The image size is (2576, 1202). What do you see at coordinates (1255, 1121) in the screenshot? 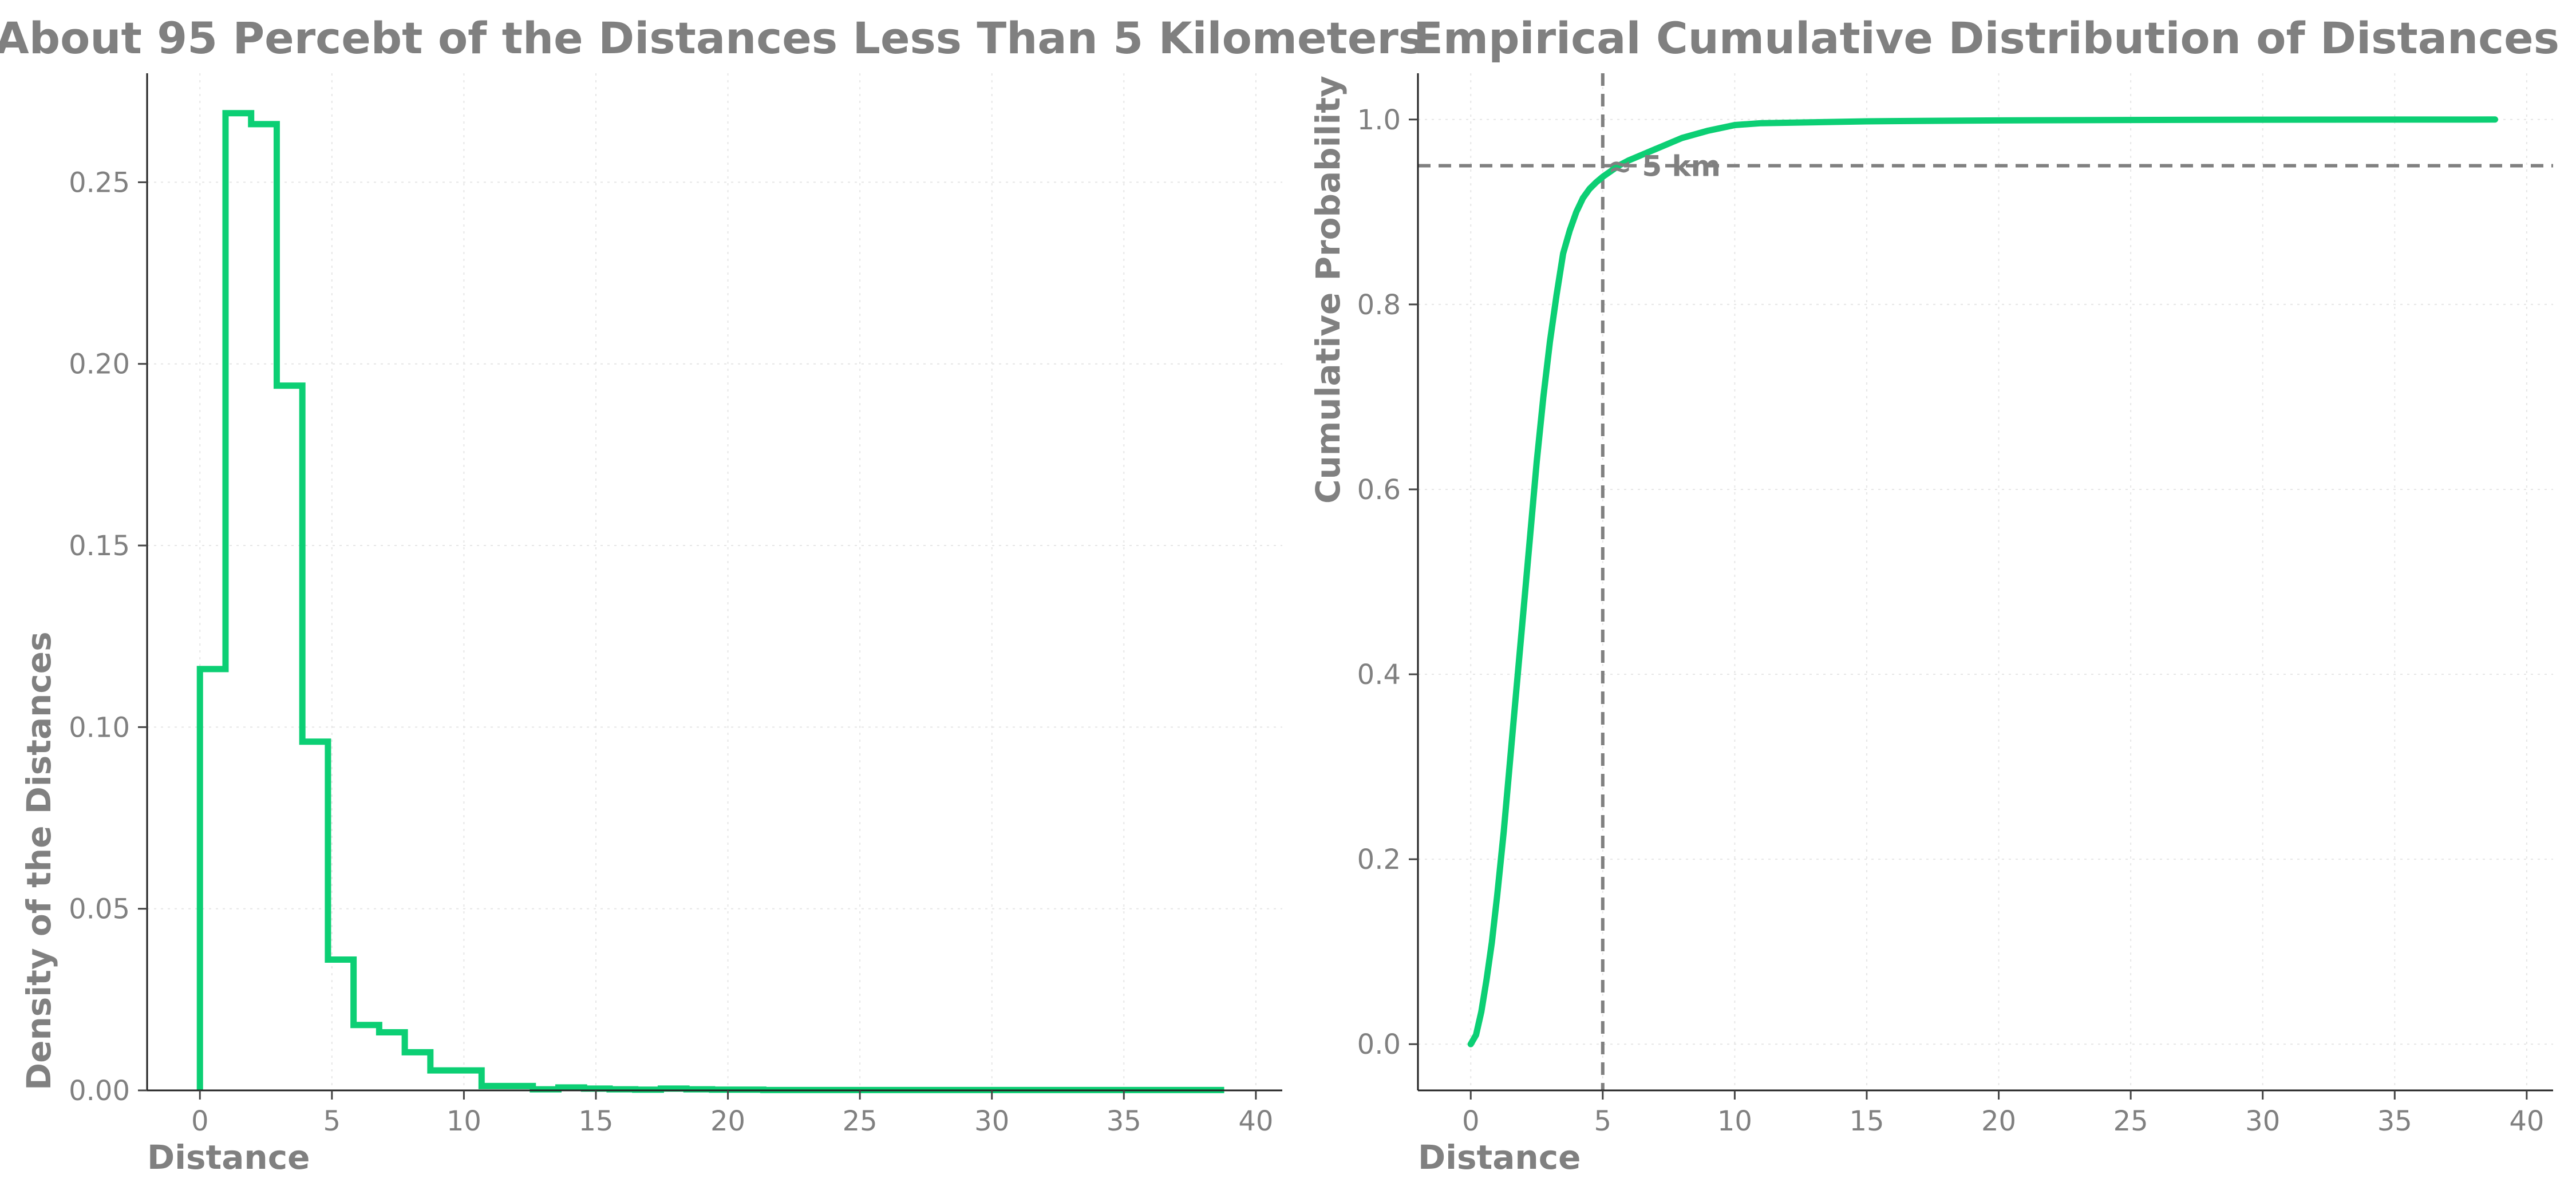
I see `histogram-x-tick-label: 40` at bounding box center [1255, 1121].